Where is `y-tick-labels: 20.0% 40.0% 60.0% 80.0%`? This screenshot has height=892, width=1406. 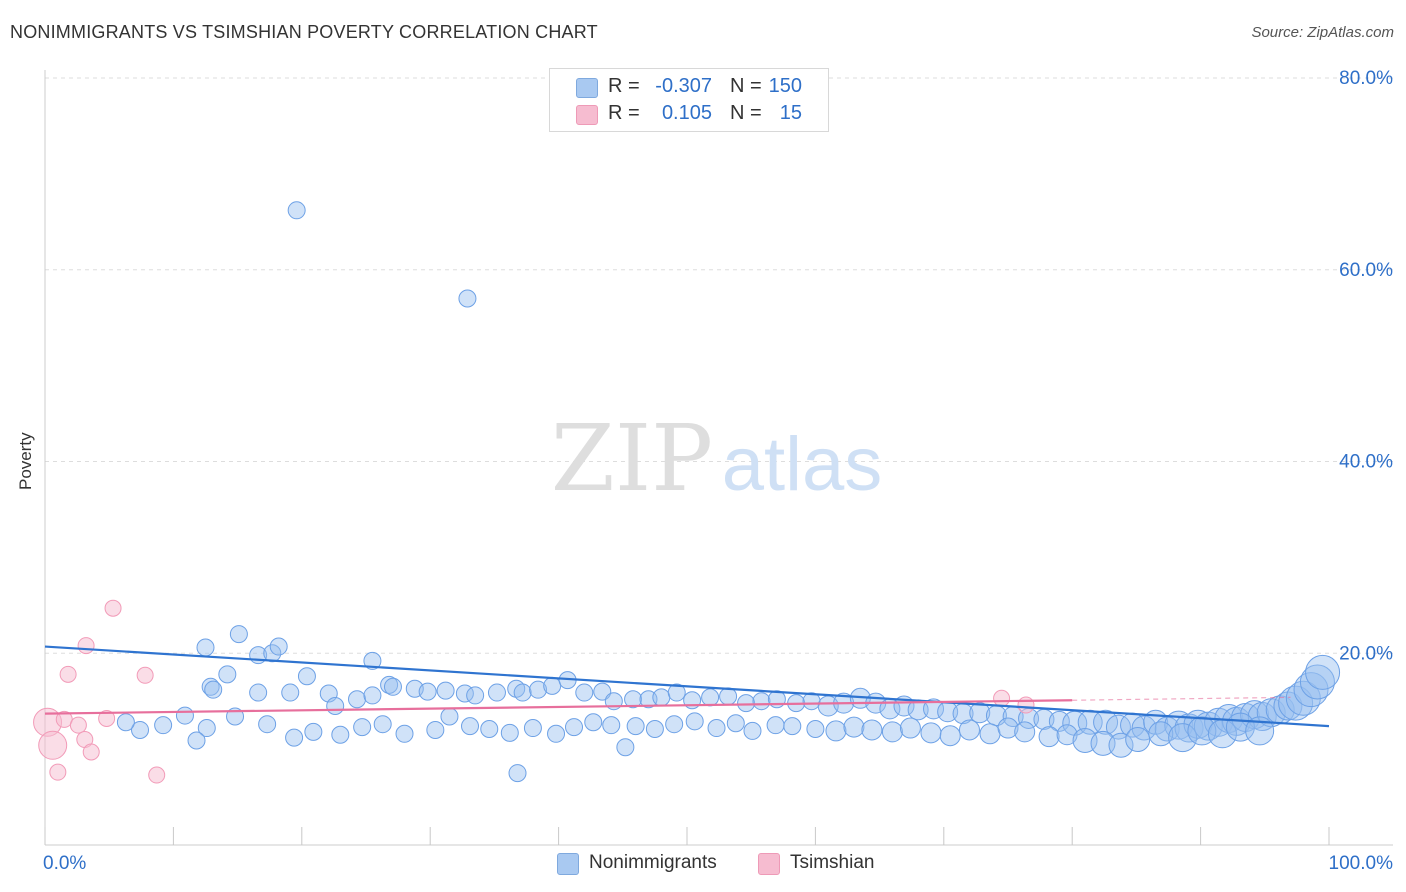 y-tick-labels: 20.0% 40.0% 60.0% 80.0% is located at coordinates (1366, 366).